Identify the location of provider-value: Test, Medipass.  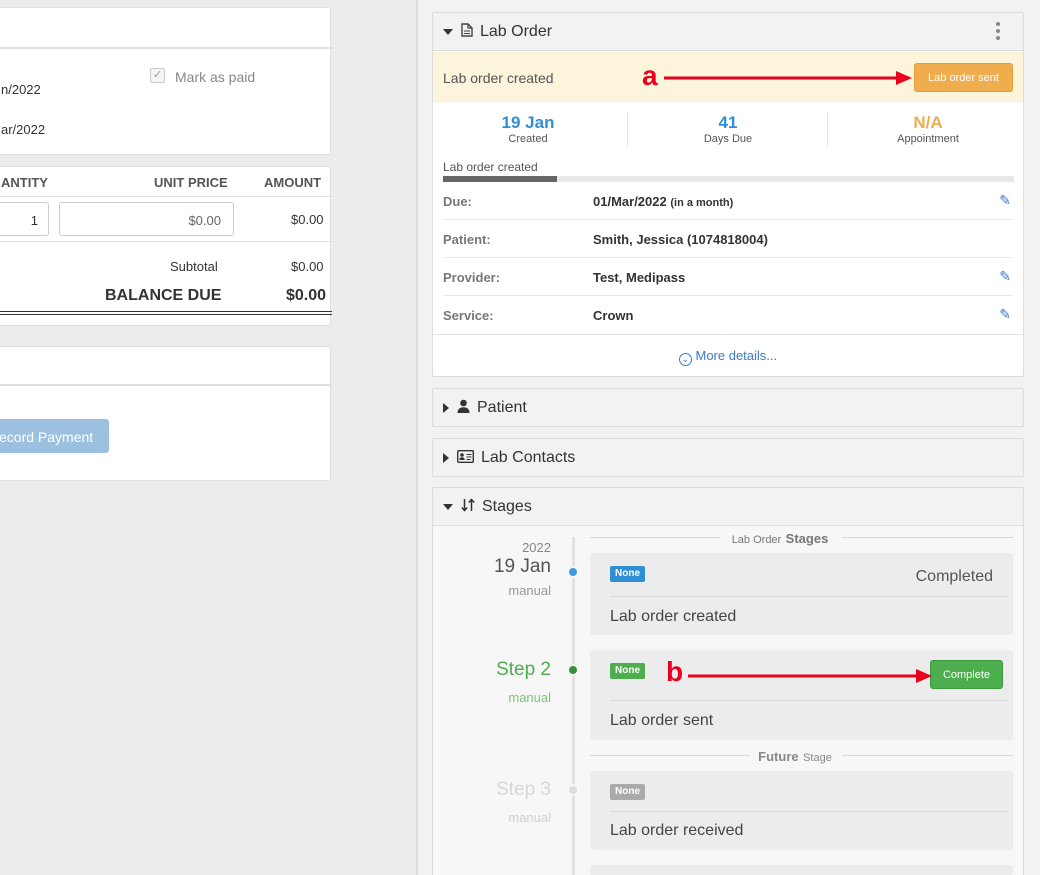
(639, 277).